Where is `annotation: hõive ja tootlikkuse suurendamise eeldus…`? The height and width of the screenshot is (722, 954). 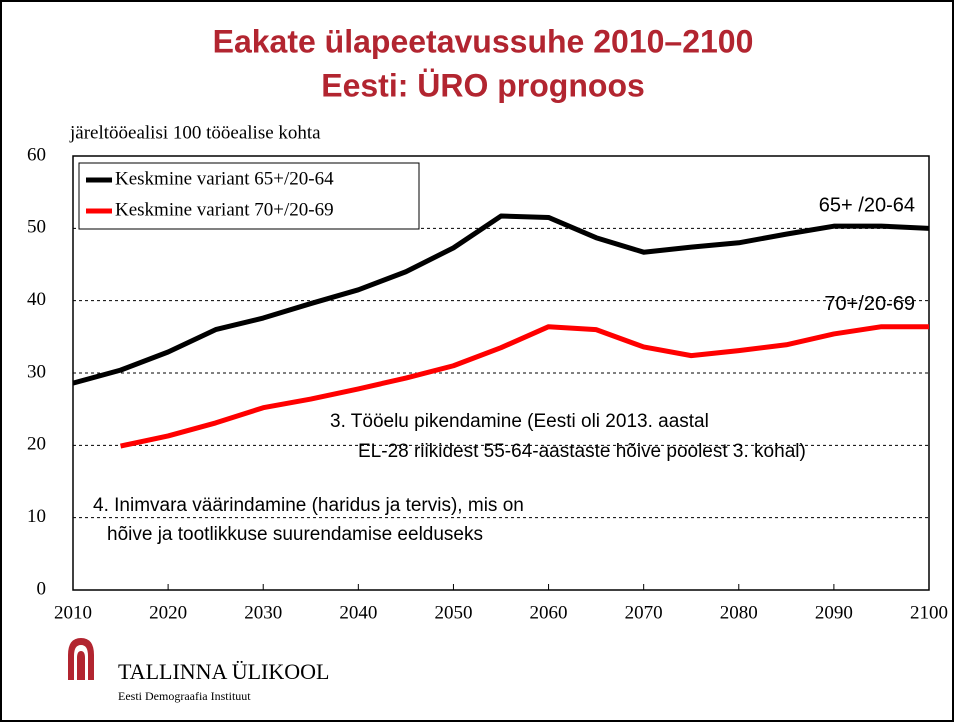
annotation: hõive ja tootlikkuse suurendamise eeldus… is located at coordinates (295, 534).